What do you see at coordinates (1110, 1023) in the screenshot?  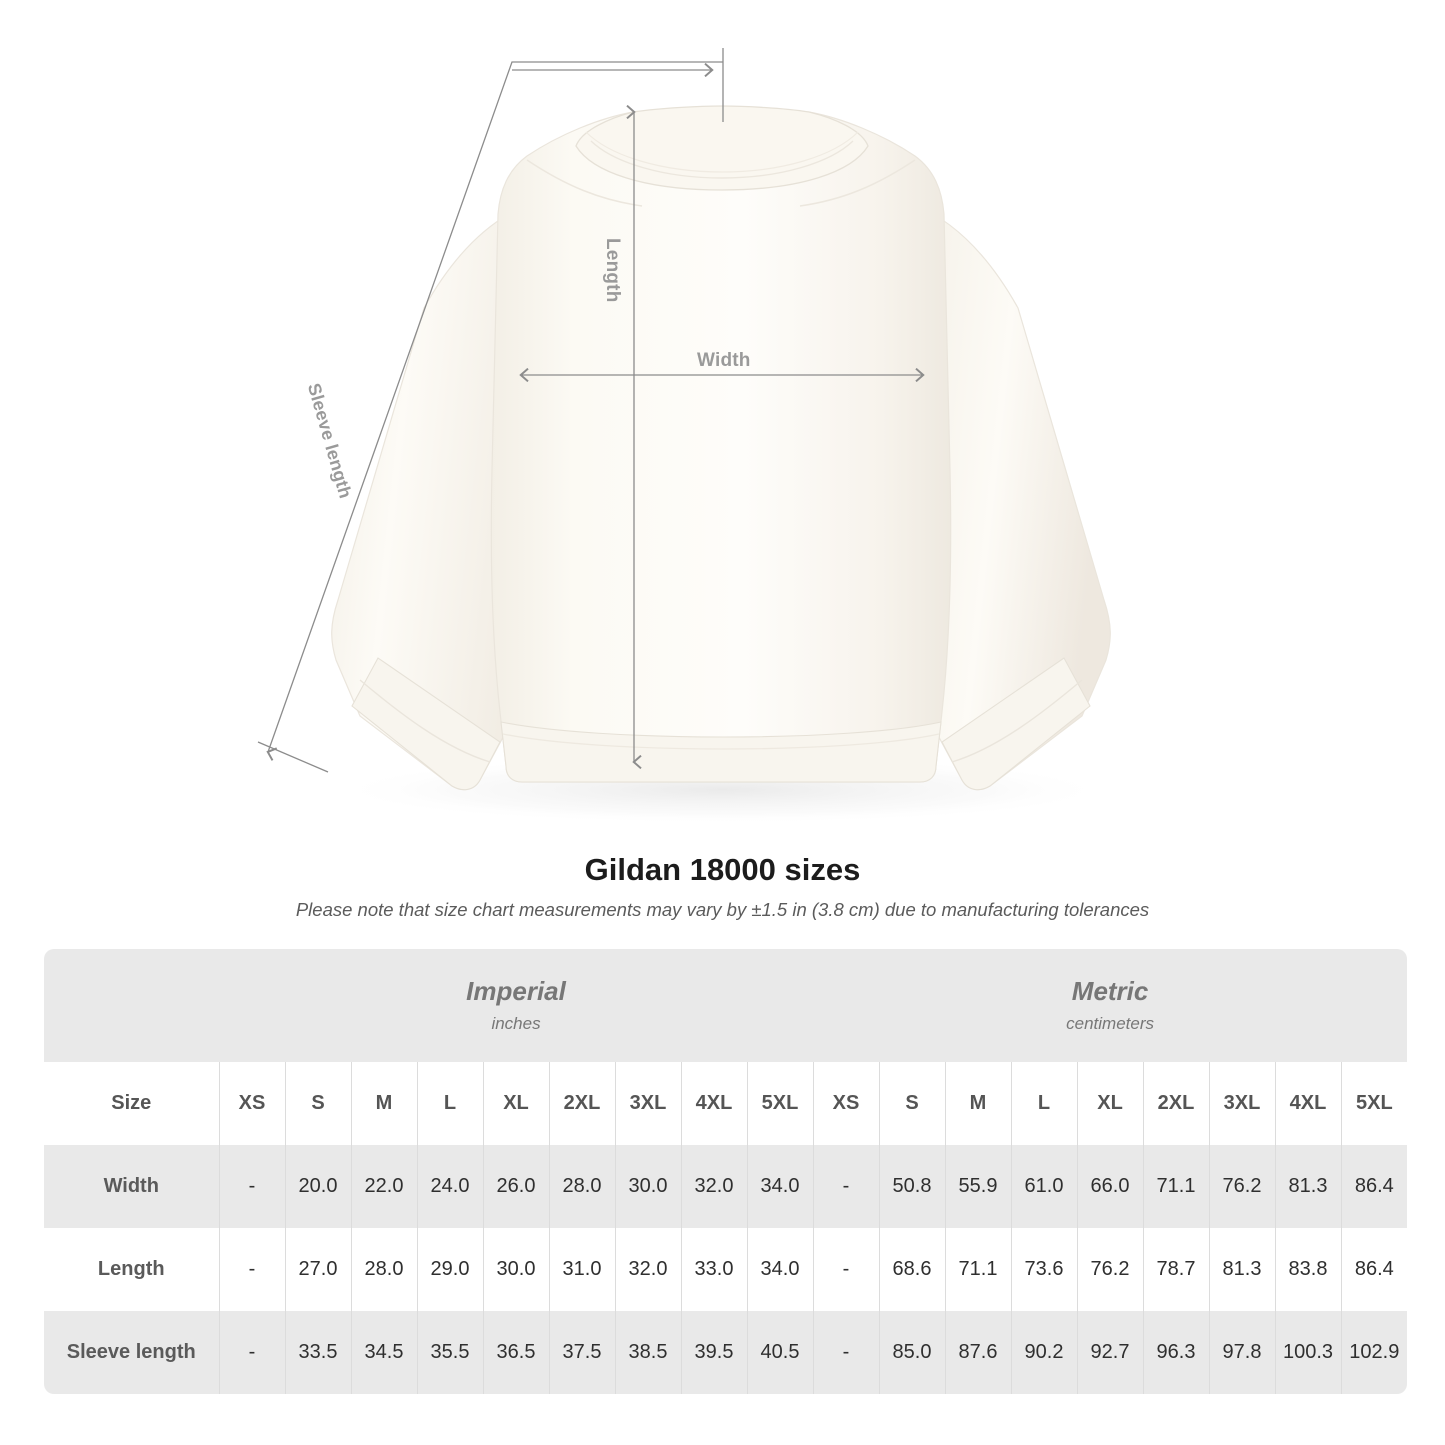 I see `unit-group-unit: centimeters` at bounding box center [1110, 1023].